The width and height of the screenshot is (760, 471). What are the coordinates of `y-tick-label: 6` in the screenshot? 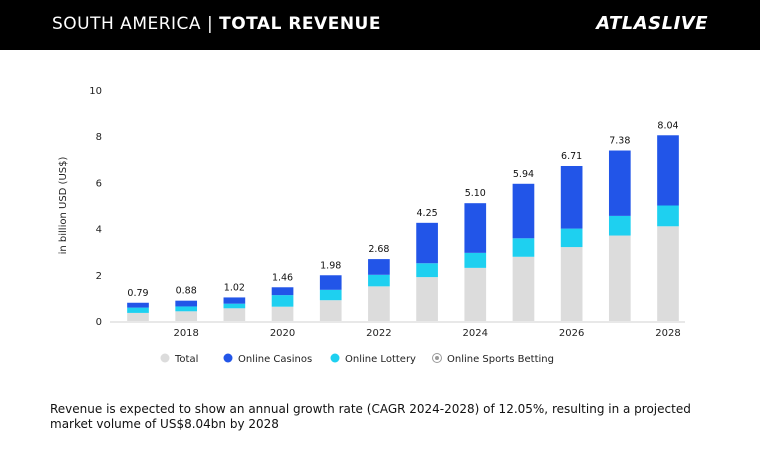 It's located at (99, 183).